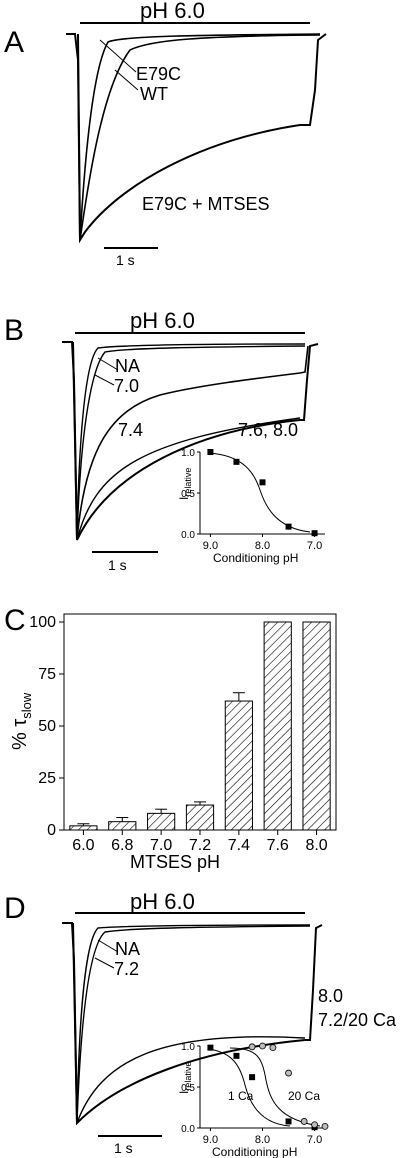  I want to click on c-ytick-label: 0, so click(51, 830).